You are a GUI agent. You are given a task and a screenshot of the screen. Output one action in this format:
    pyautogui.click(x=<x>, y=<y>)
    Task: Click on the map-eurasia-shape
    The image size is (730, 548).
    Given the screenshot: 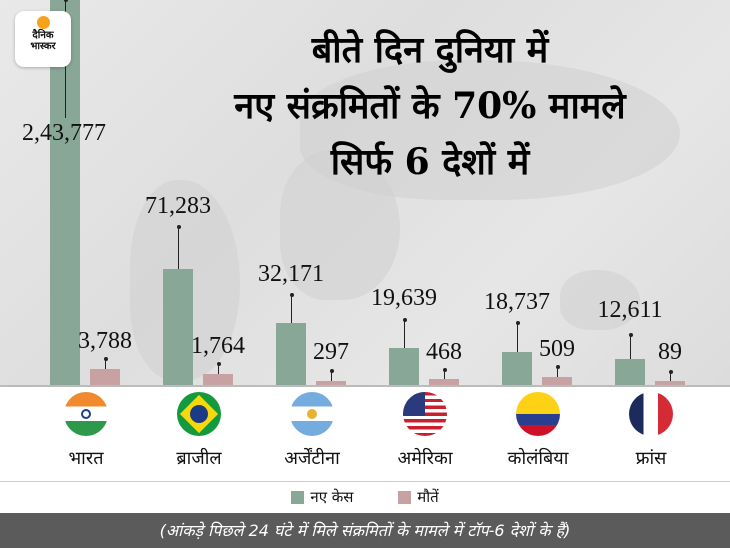 What is the action you would take?
    pyautogui.click(x=490, y=130)
    